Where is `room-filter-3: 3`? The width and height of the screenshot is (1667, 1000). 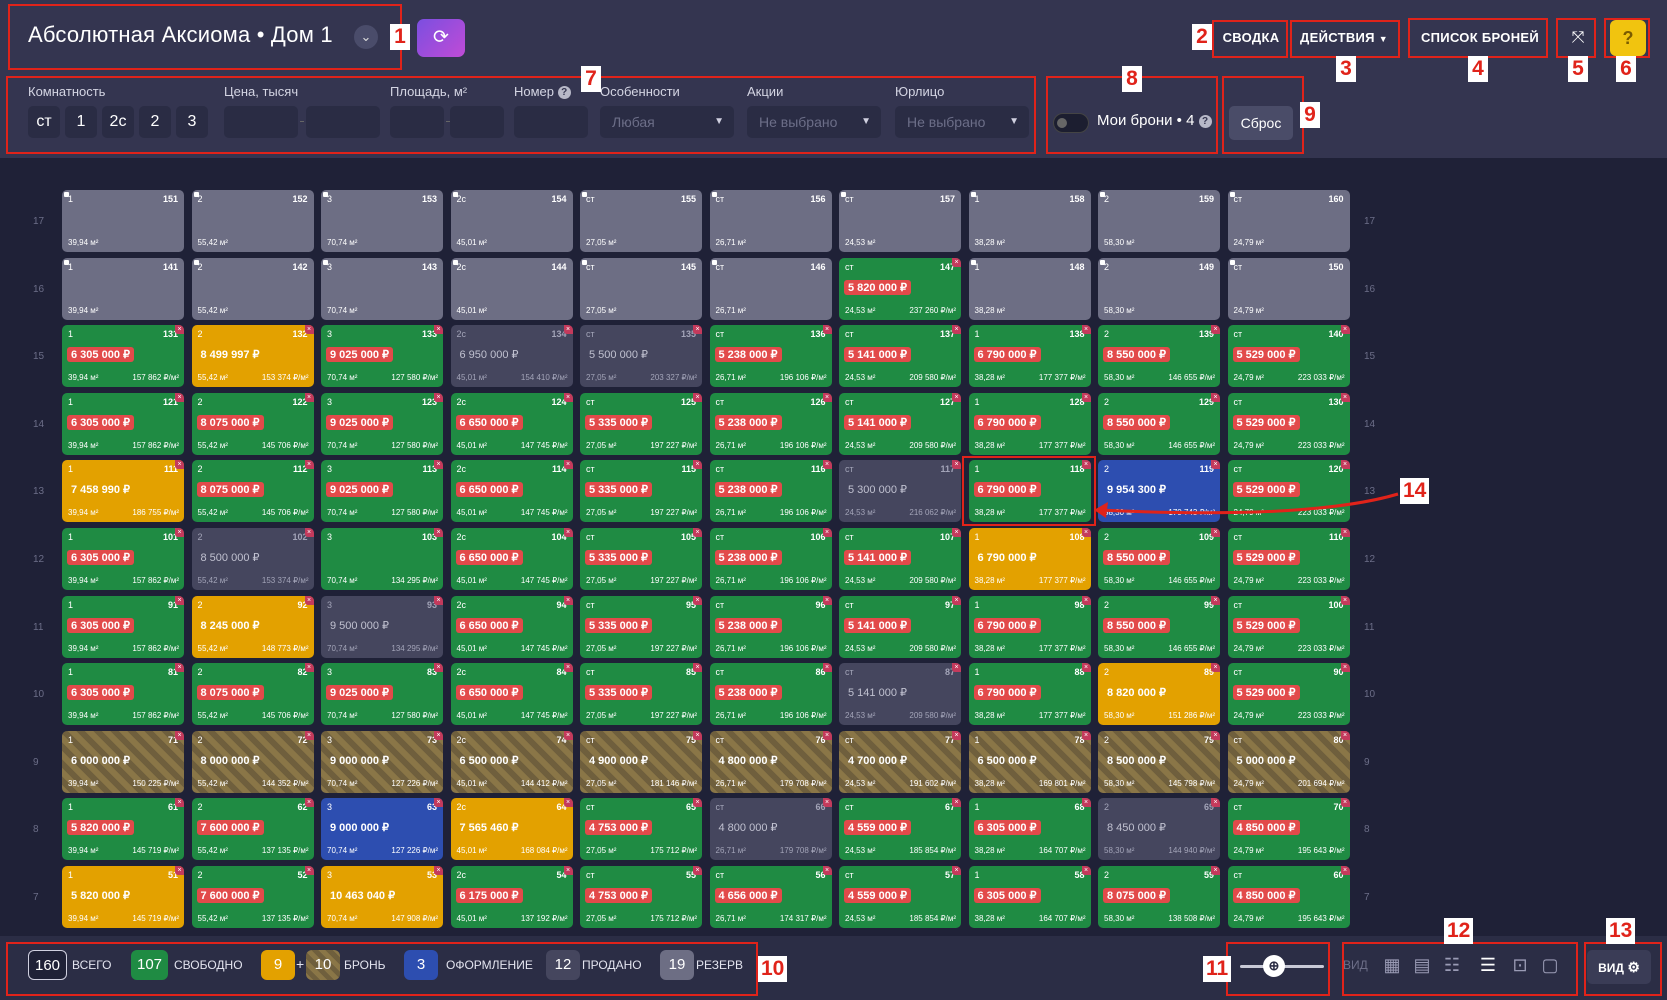 room-filter-3: 3 is located at coordinates (192, 122).